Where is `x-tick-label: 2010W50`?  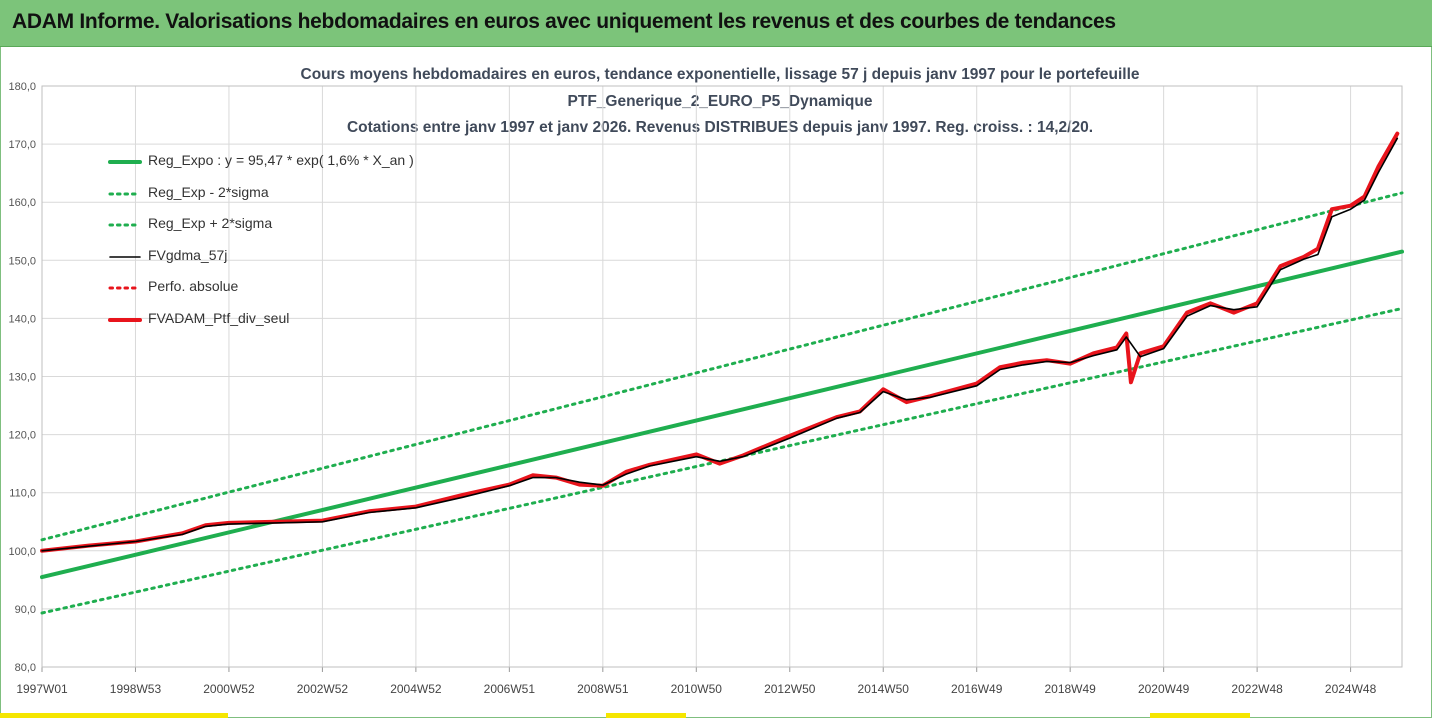 x-tick-label: 2010W50 is located at coordinates (697, 689).